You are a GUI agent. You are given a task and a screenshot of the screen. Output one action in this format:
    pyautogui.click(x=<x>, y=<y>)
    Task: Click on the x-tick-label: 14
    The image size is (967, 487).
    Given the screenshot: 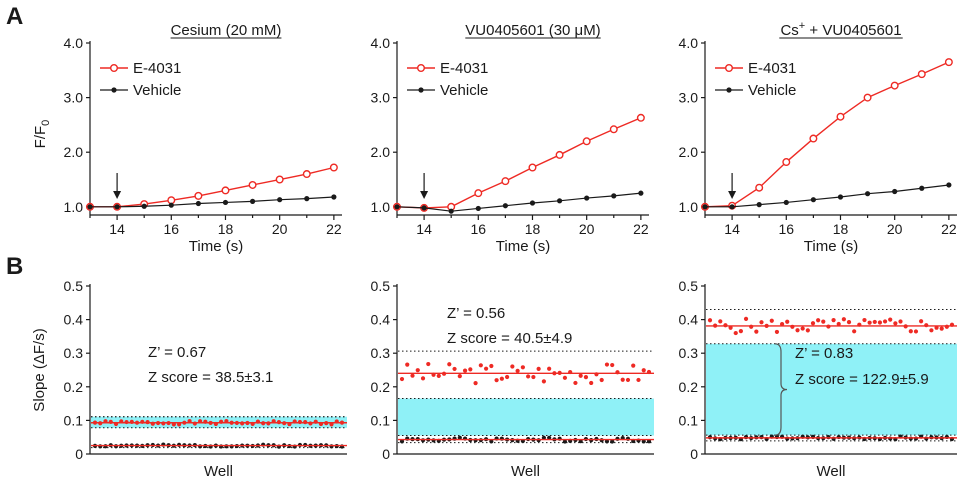 What is the action you would take?
    pyautogui.click(x=117, y=229)
    